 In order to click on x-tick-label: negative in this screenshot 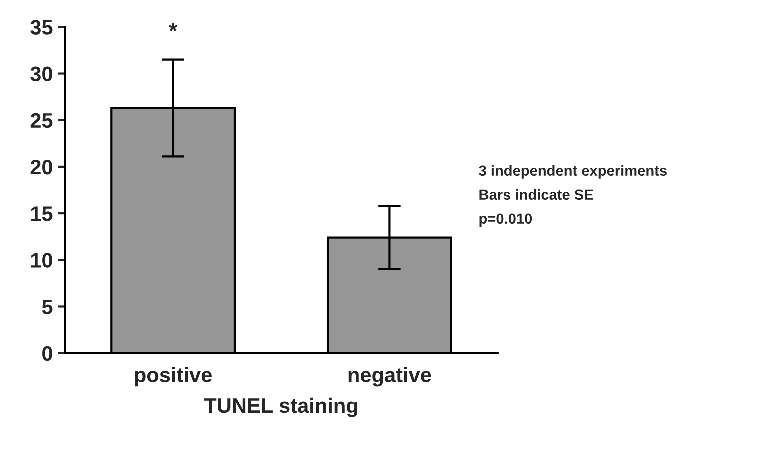, I will do `click(390, 377)`.